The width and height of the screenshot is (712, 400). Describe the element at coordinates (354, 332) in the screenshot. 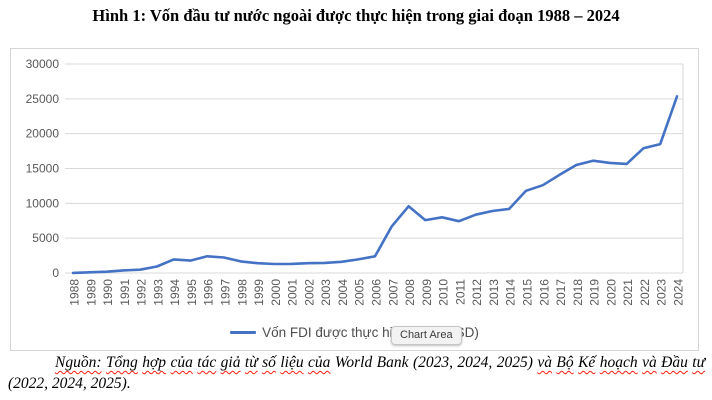

I see `chart-legend: Vốn FDI được thực hiện (triệu USD)` at that location.